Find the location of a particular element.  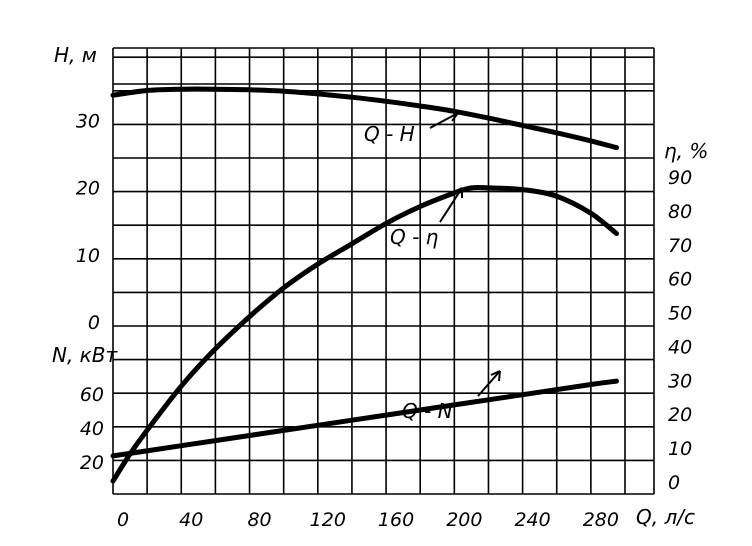

efficiency-tick-label: 70 is located at coordinates (680, 246).